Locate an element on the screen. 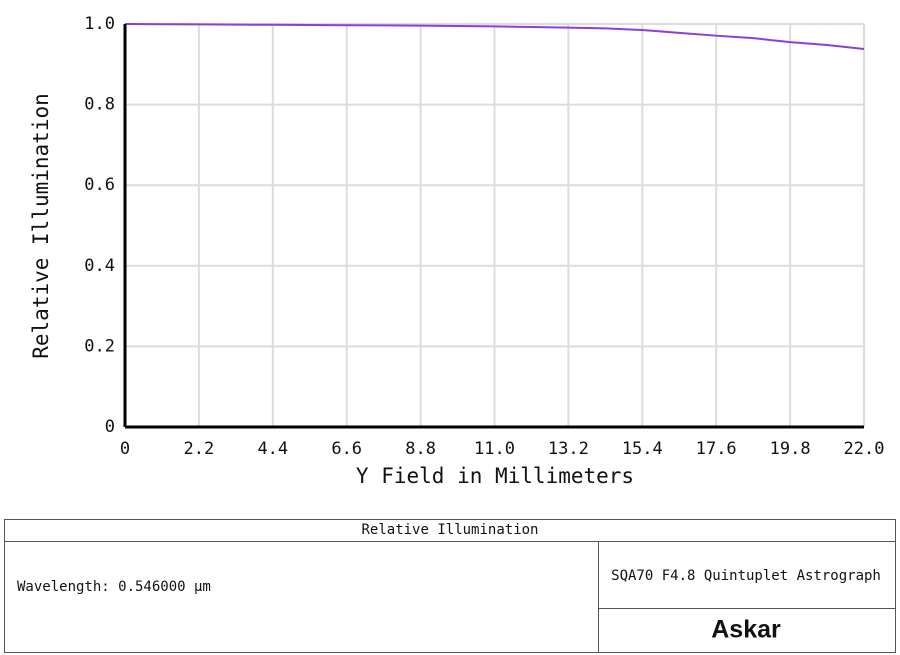 This screenshot has height=655, width=900. x-tick-label: 8.8 is located at coordinates (420, 449).